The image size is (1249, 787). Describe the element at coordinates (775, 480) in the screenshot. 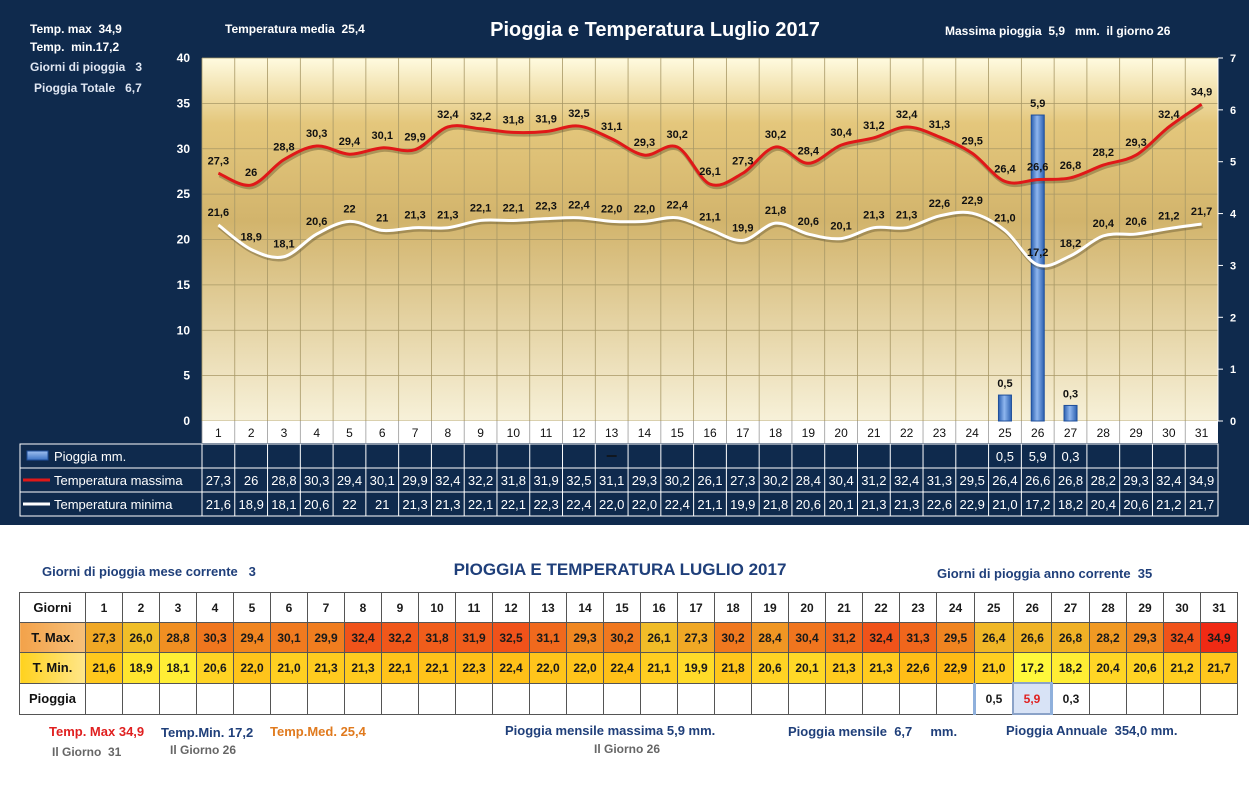

I see `data-table-cell-tmax: 30,2` at that location.